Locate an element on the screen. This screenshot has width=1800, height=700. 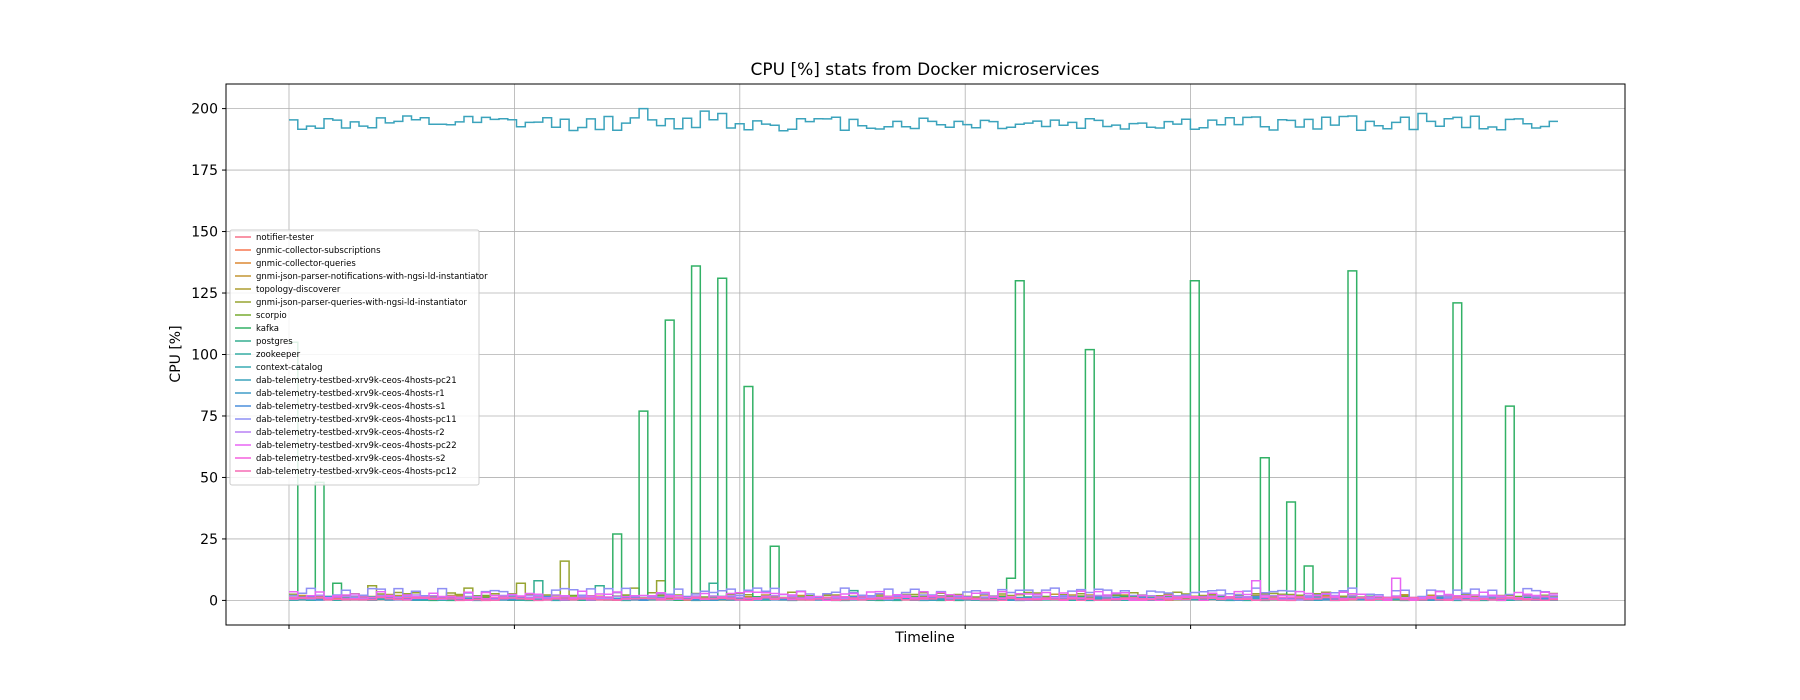
legend-label: notifier-tester is located at coordinates (285, 238).